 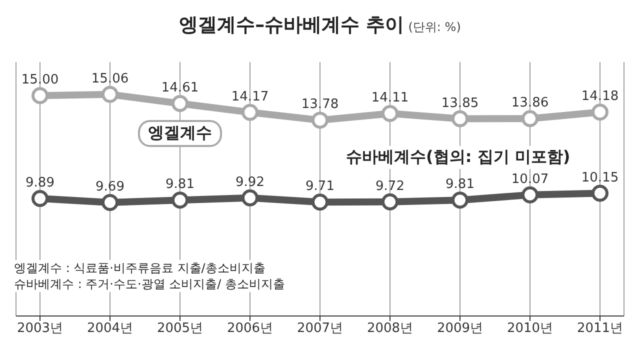 I want to click on series-label: 슈바베계수(협의: 집기 미포함), so click(x=458, y=157).